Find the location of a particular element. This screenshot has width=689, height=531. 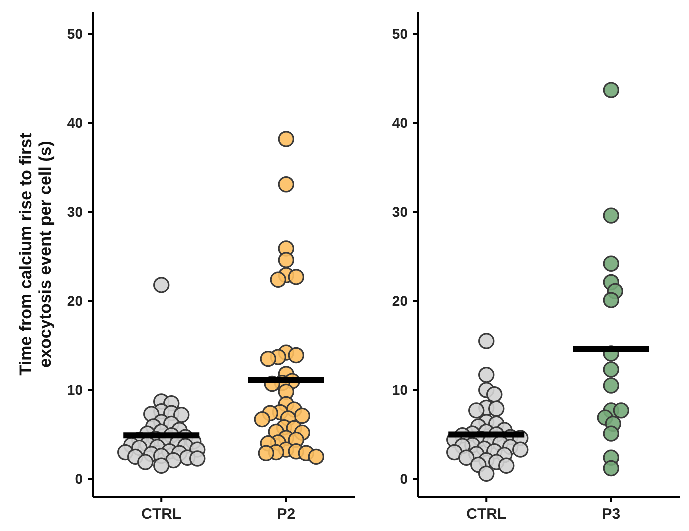

x-tick-label: P2 is located at coordinates (286, 514).